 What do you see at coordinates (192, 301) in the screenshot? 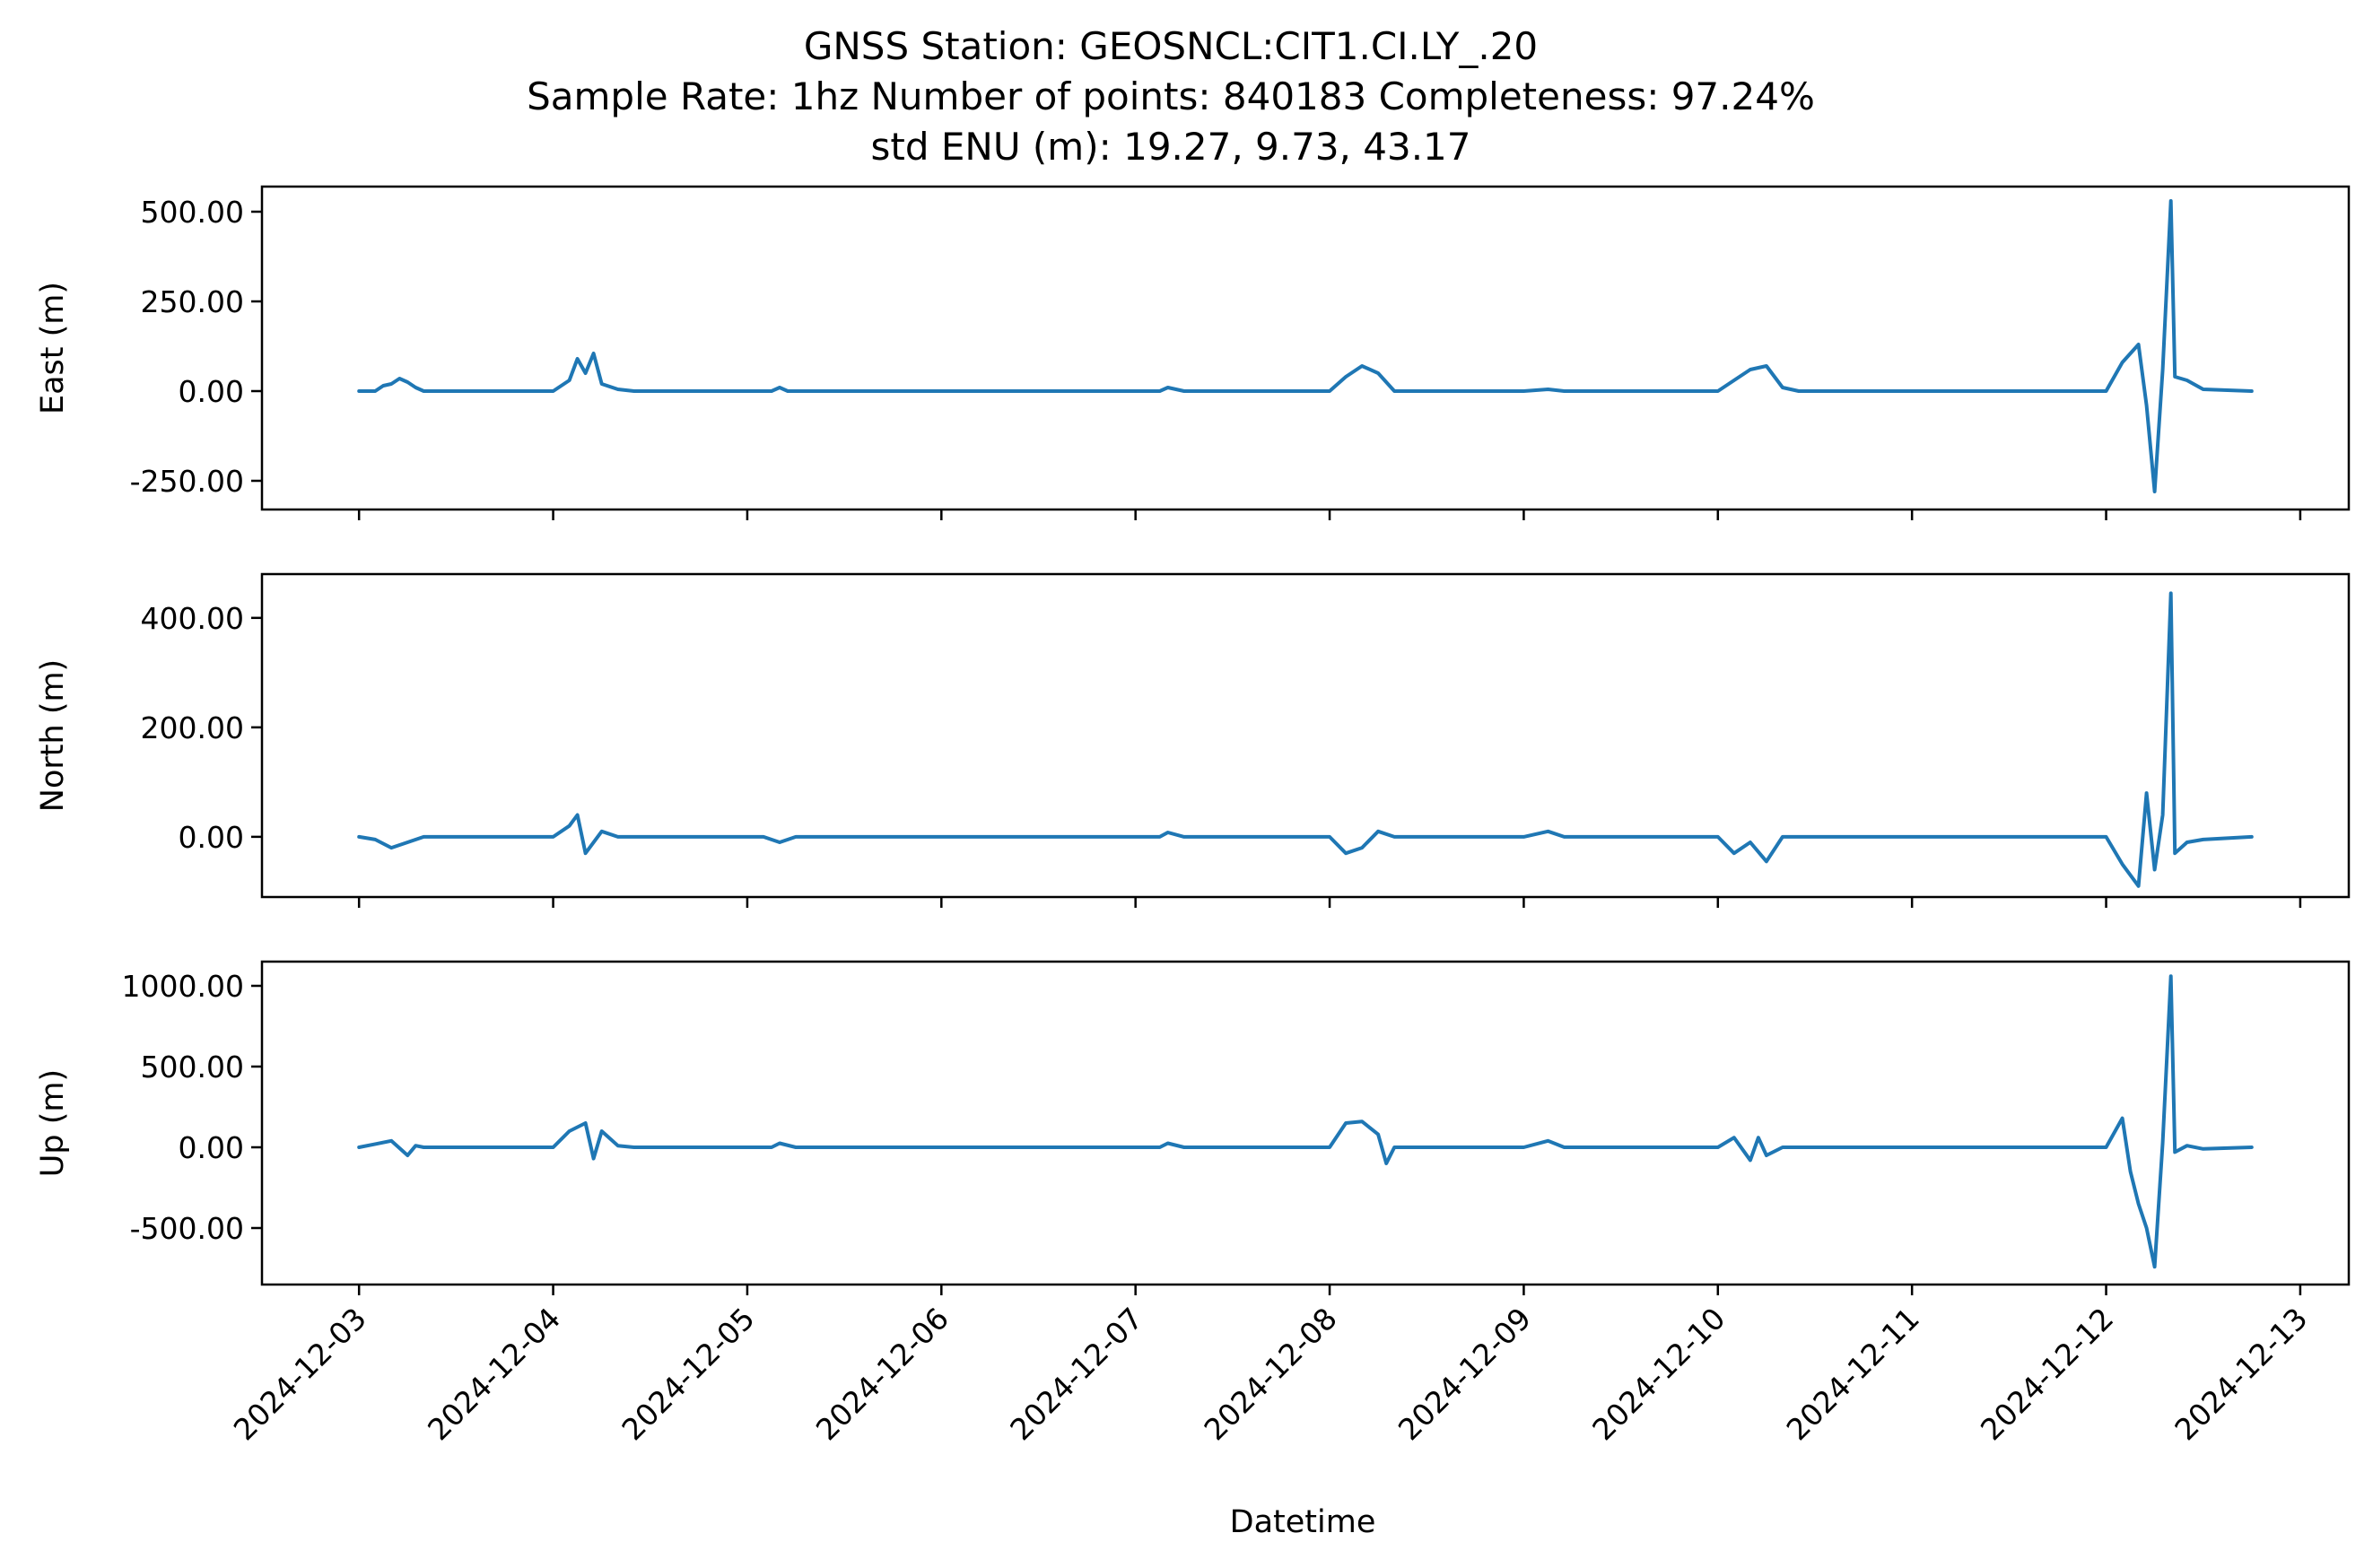
I see `east-y-tick-label: 250.00` at bounding box center [192, 301].